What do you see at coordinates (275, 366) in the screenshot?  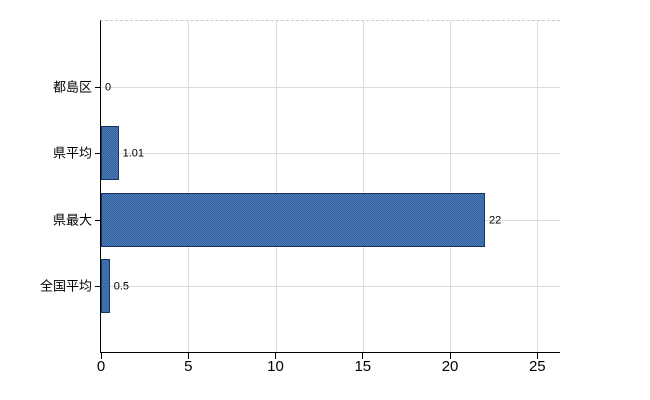 I see `x-axis-tick-label: 10` at bounding box center [275, 366].